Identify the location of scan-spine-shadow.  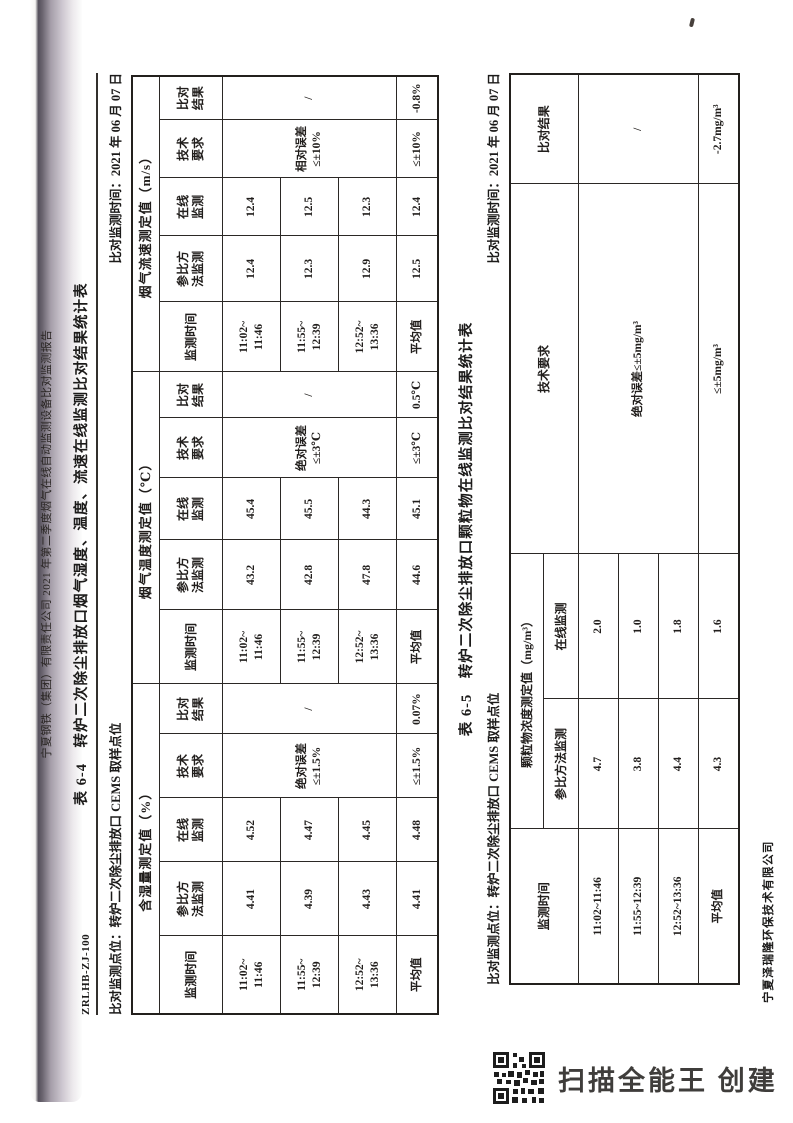
(56, 551).